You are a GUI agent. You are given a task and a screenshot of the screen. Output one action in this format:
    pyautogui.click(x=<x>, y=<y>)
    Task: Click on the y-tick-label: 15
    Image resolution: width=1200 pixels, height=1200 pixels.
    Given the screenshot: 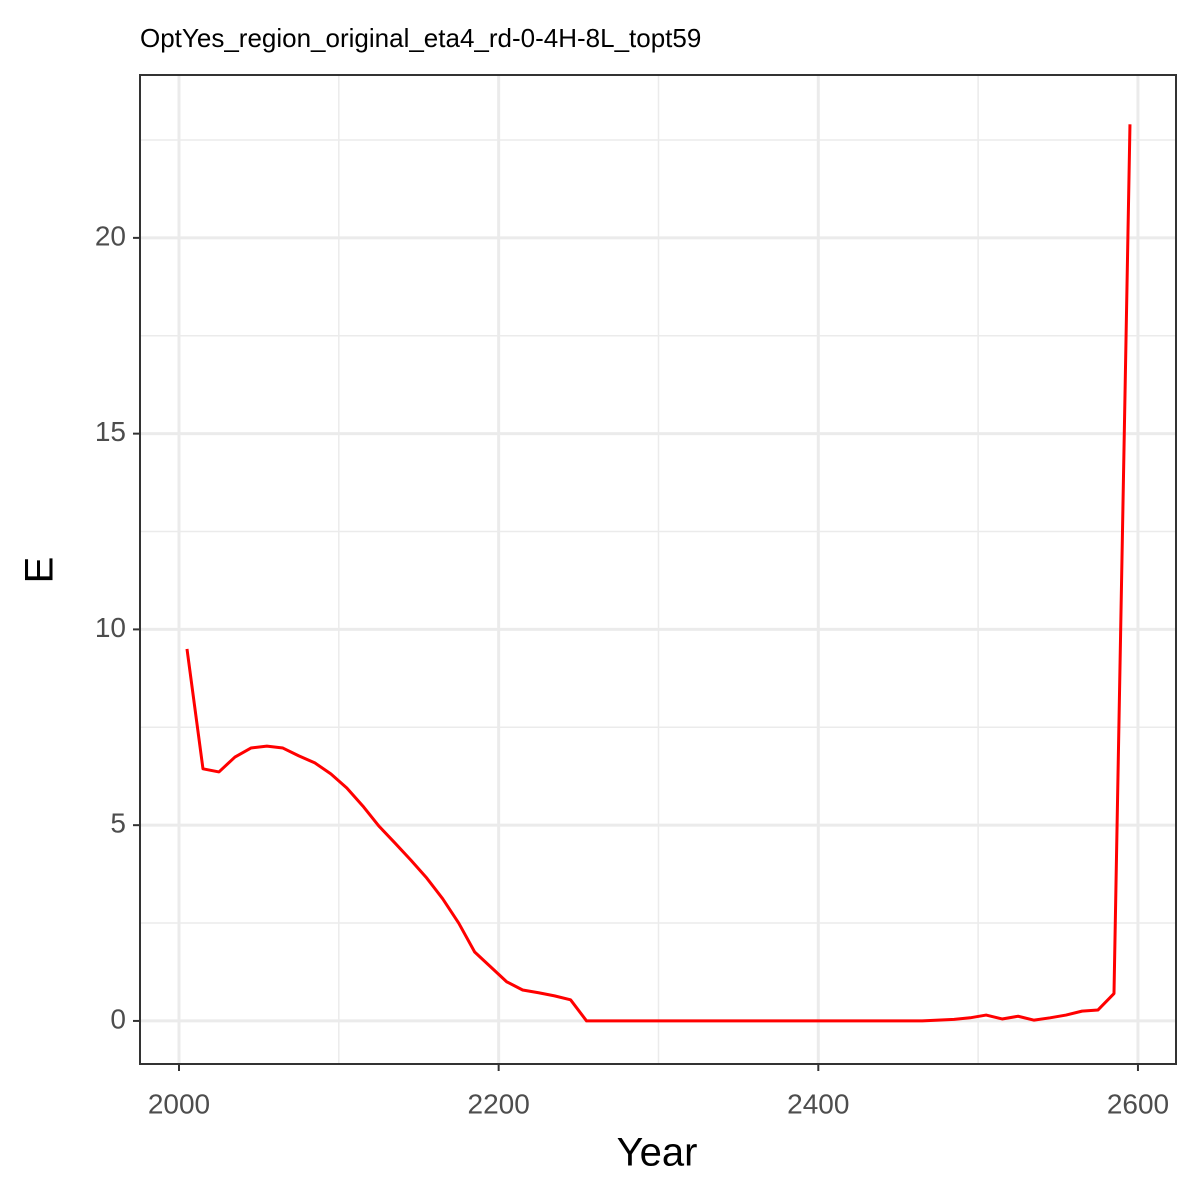 What is the action you would take?
    pyautogui.click(x=110, y=431)
    